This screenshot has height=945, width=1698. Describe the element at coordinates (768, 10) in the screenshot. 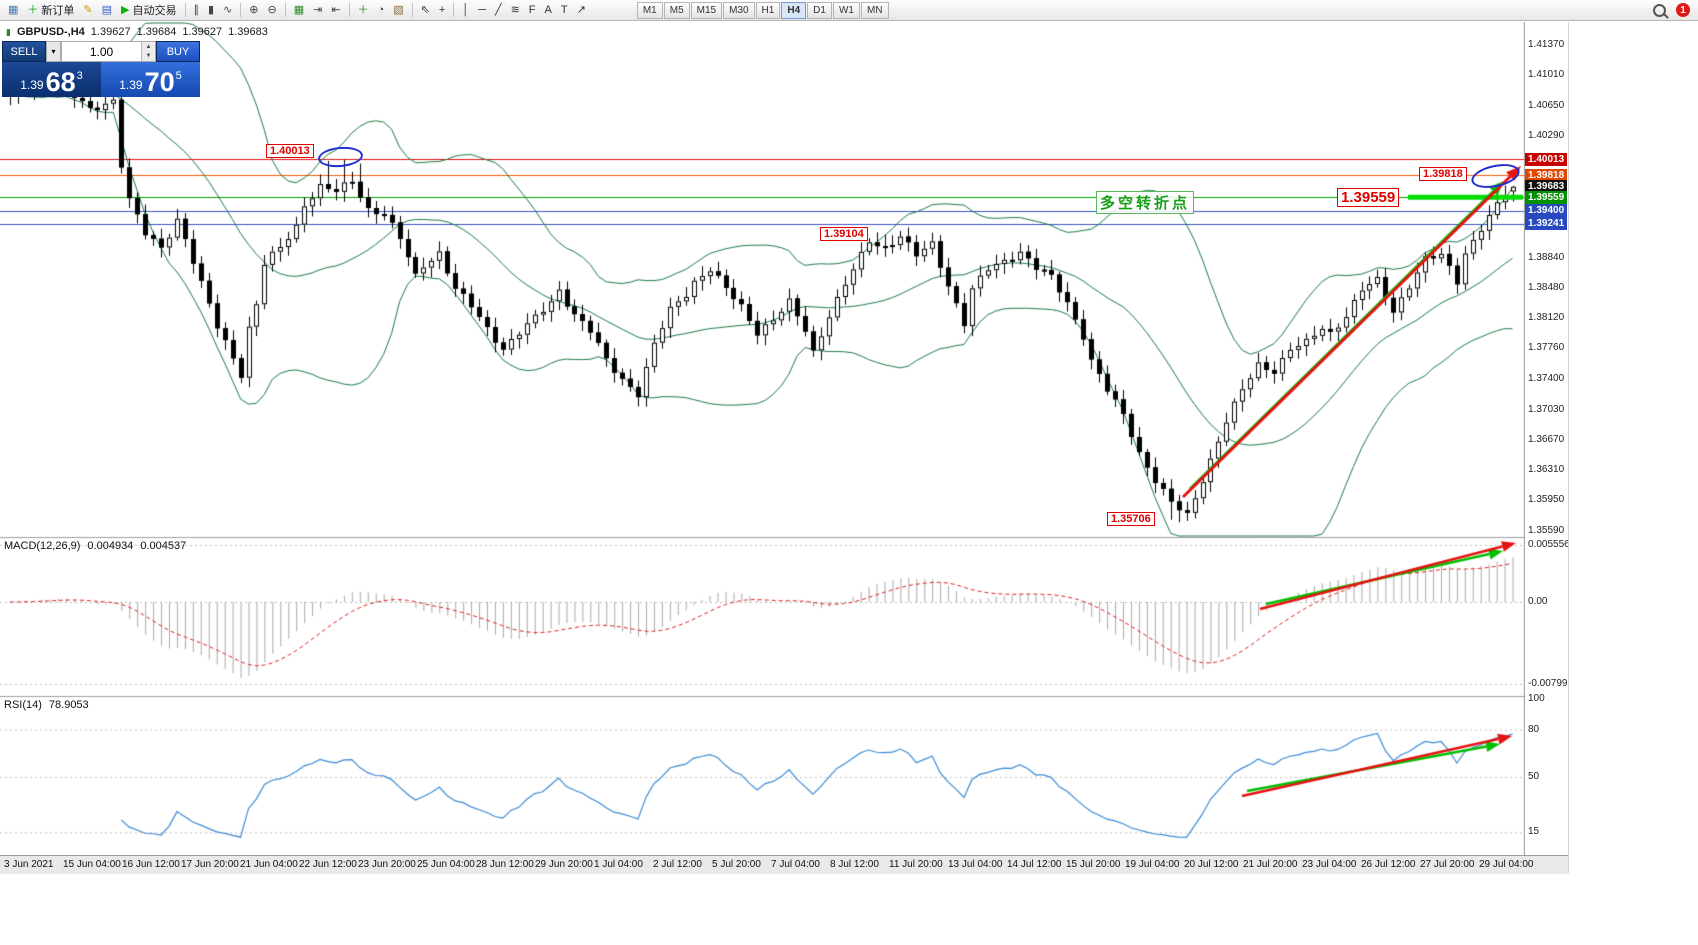

I see `timeframe-h1: H1` at that location.